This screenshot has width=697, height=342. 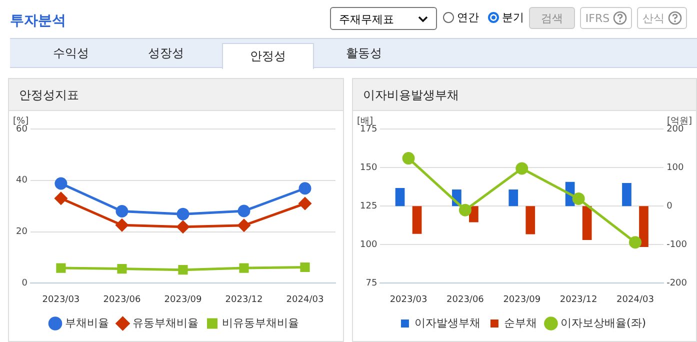 I want to click on text: 산식, so click(x=662, y=18).